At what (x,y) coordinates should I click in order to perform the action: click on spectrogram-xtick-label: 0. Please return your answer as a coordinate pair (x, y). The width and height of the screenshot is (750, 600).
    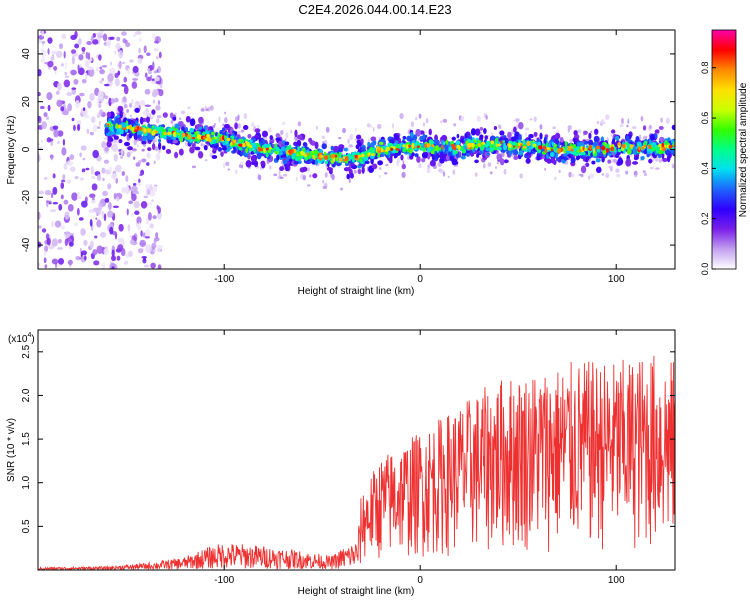
    Looking at the image, I should click on (420, 279).